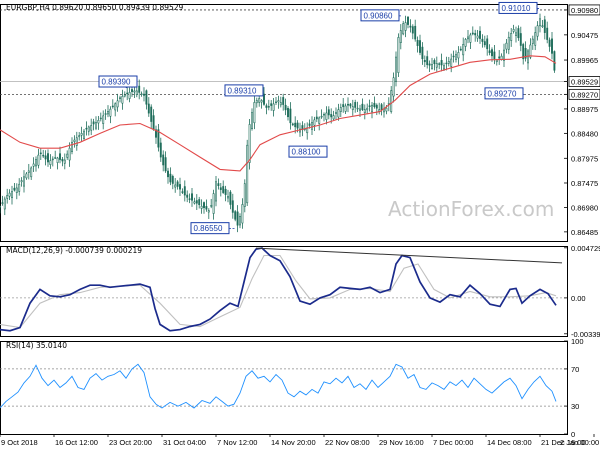 The width and height of the screenshot is (600, 450). Describe the element at coordinates (575, 369) in the screenshot. I see `rsi-tick-label-1: 70` at that location.